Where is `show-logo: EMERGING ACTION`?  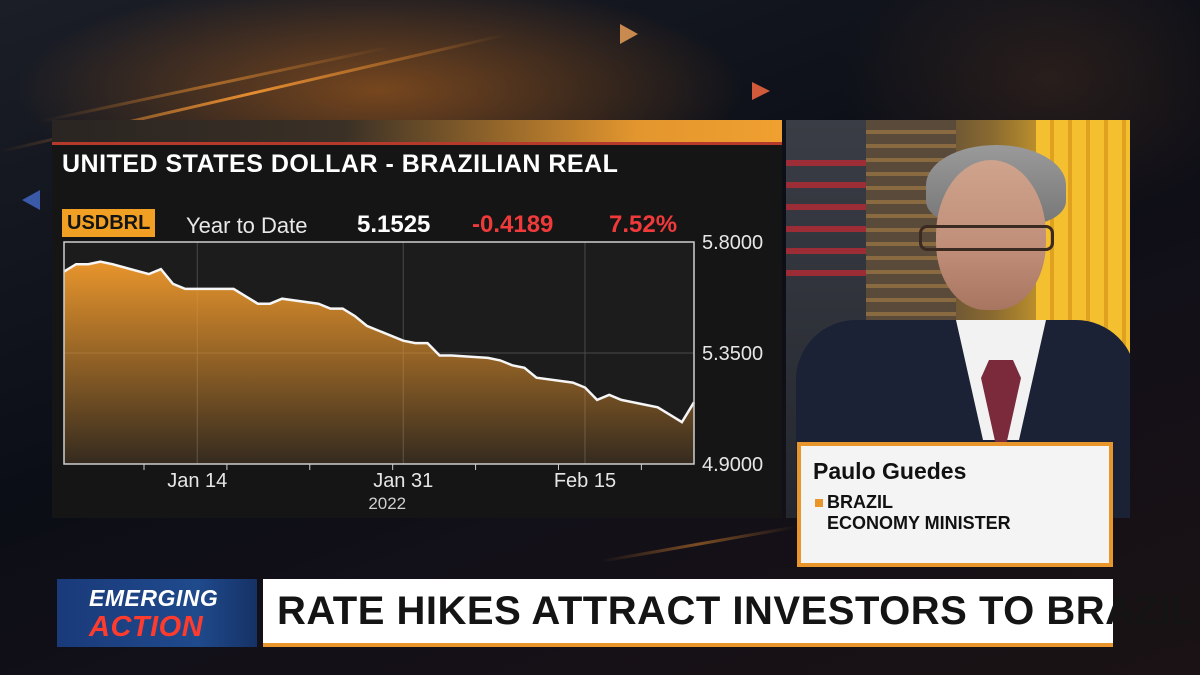 show-logo: EMERGING ACTION is located at coordinates (157, 613).